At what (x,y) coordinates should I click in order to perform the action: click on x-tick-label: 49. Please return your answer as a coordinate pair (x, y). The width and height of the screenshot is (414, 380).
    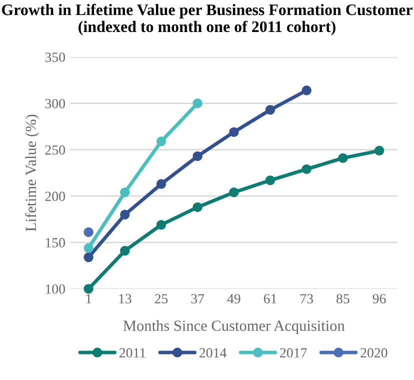
    Looking at the image, I should click on (233, 299).